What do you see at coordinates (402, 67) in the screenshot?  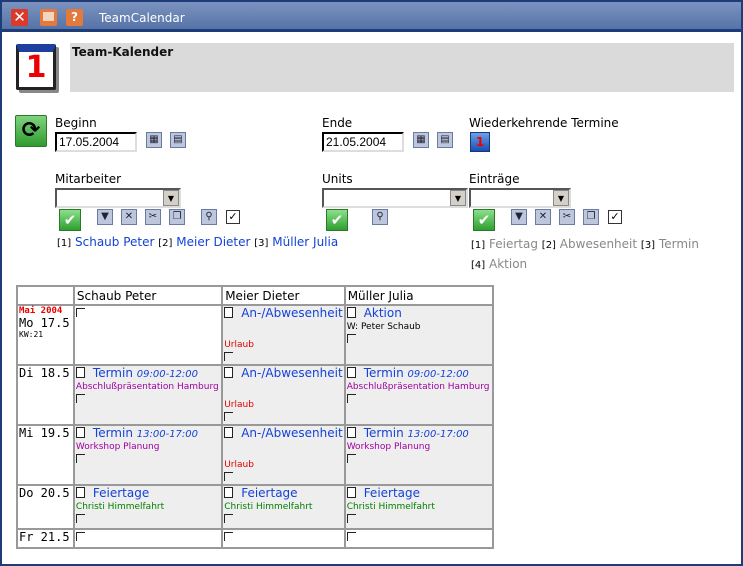 I see `page-header: Team-Kalender` at bounding box center [402, 67].